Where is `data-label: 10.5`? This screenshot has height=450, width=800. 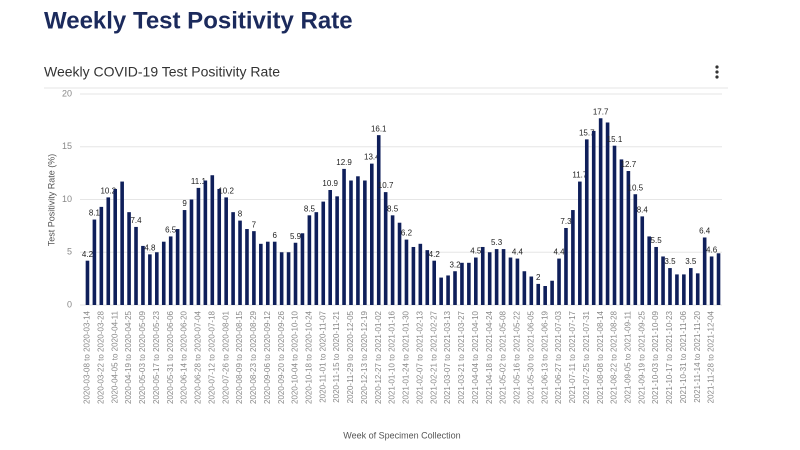
data-label: 10.5 is located at coordinates (636, 187).